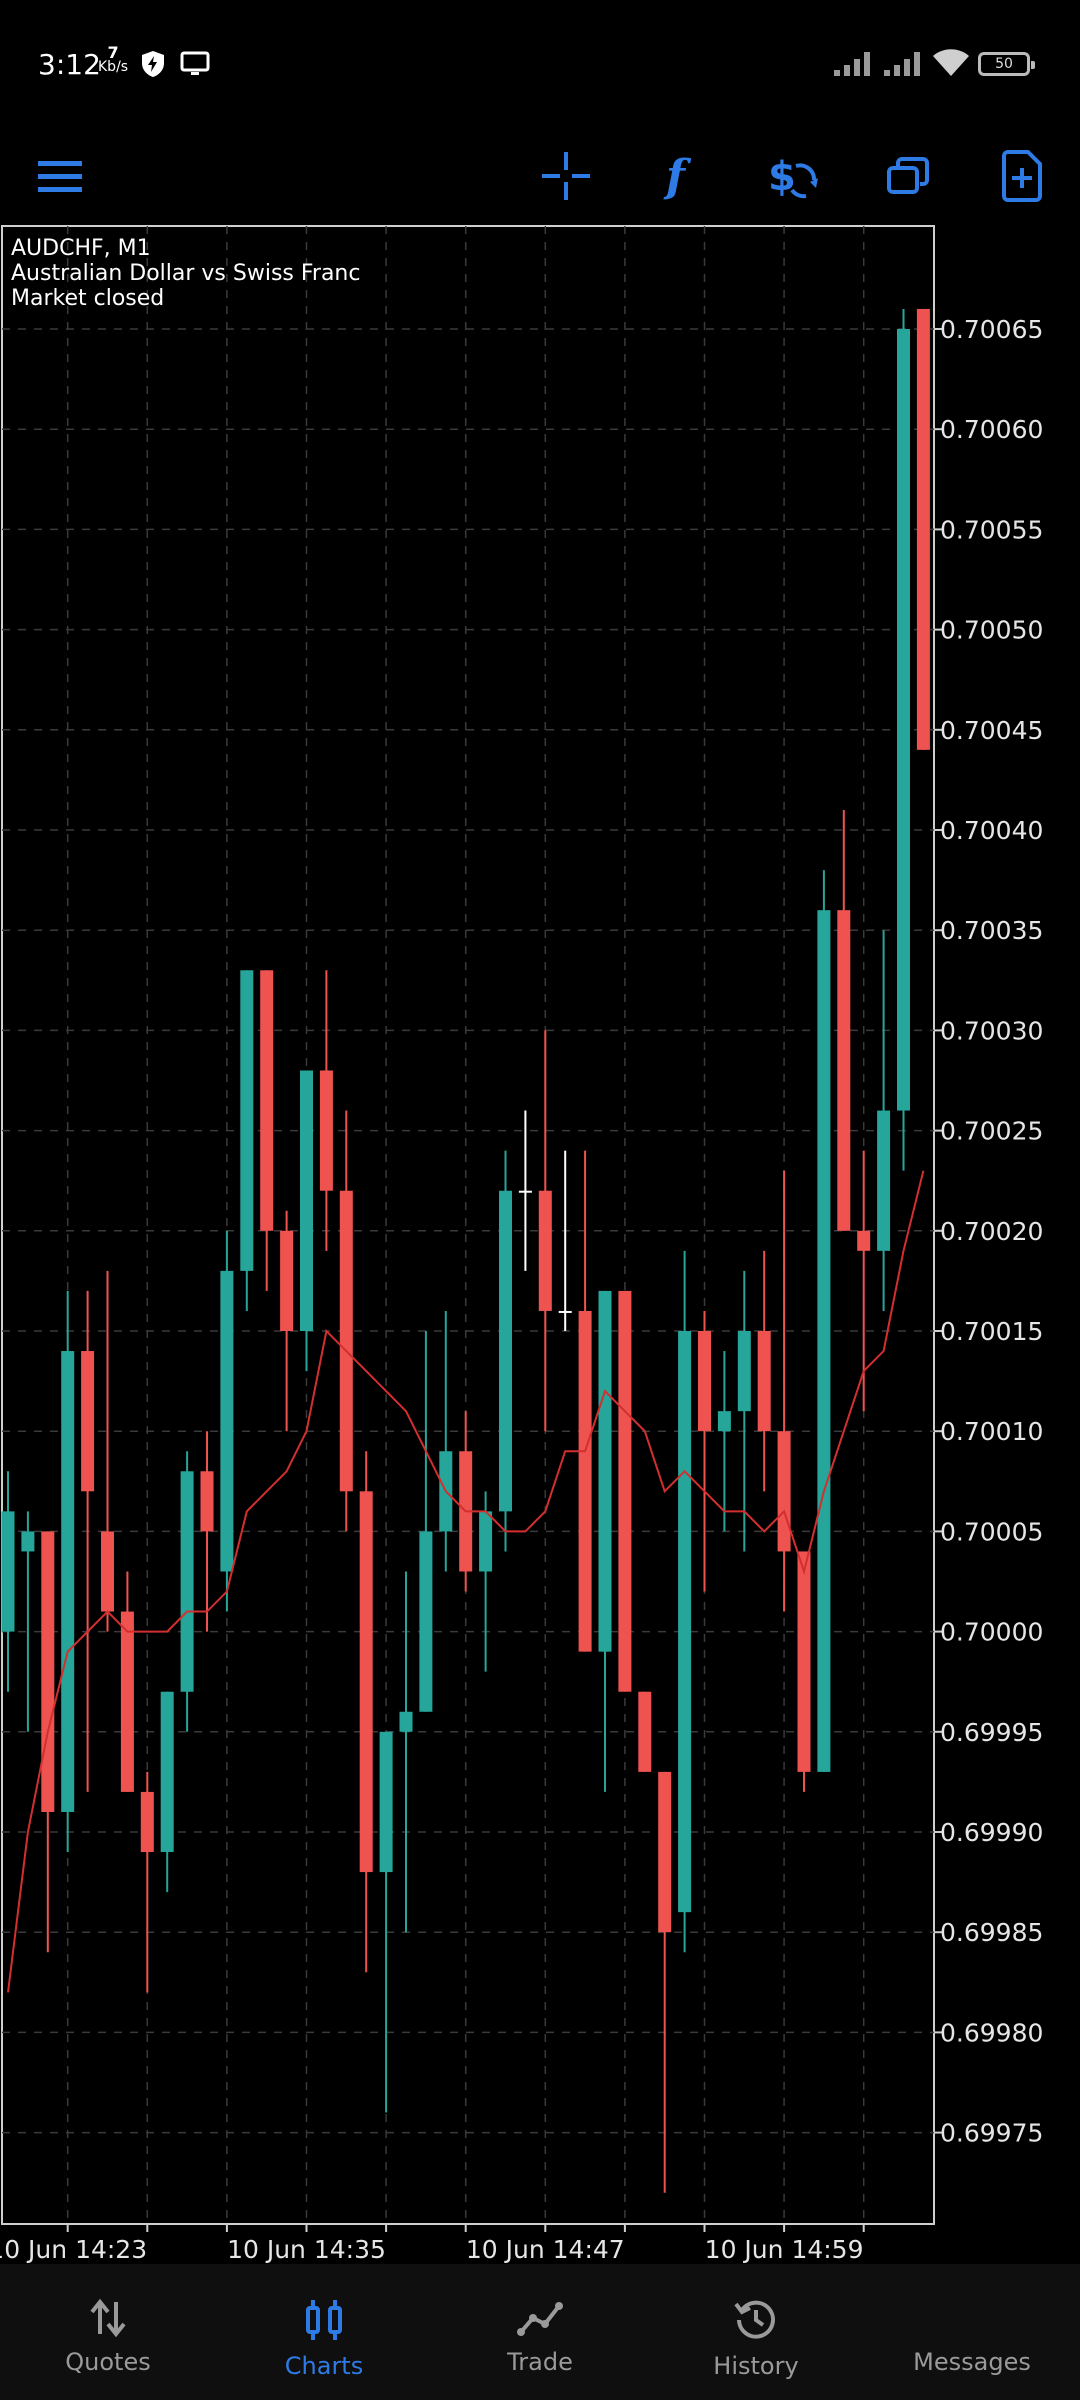 This screenshot has height=2400, width=1080. Describe the element at coordinates (902, 63) in the screenshot. I see `signal-2-icon` at that location.